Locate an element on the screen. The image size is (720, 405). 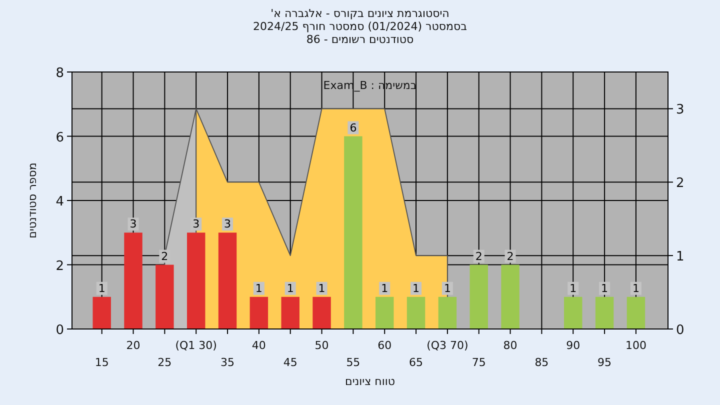
x-tick-label: 90 is located at coordinates (573, 345).